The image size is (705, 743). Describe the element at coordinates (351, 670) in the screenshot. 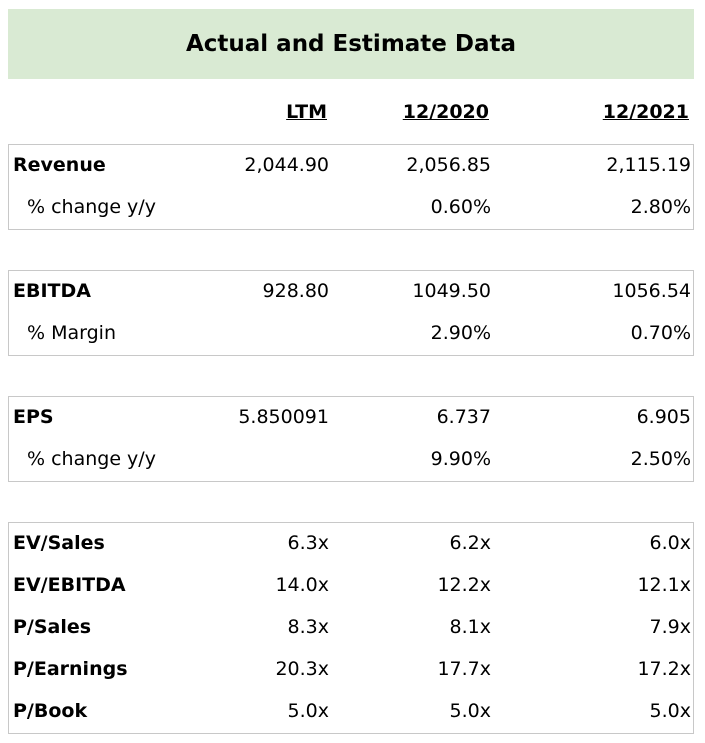

I see `table-row: P/Earnings 20.3x 17.7x 17.2x` at that location.